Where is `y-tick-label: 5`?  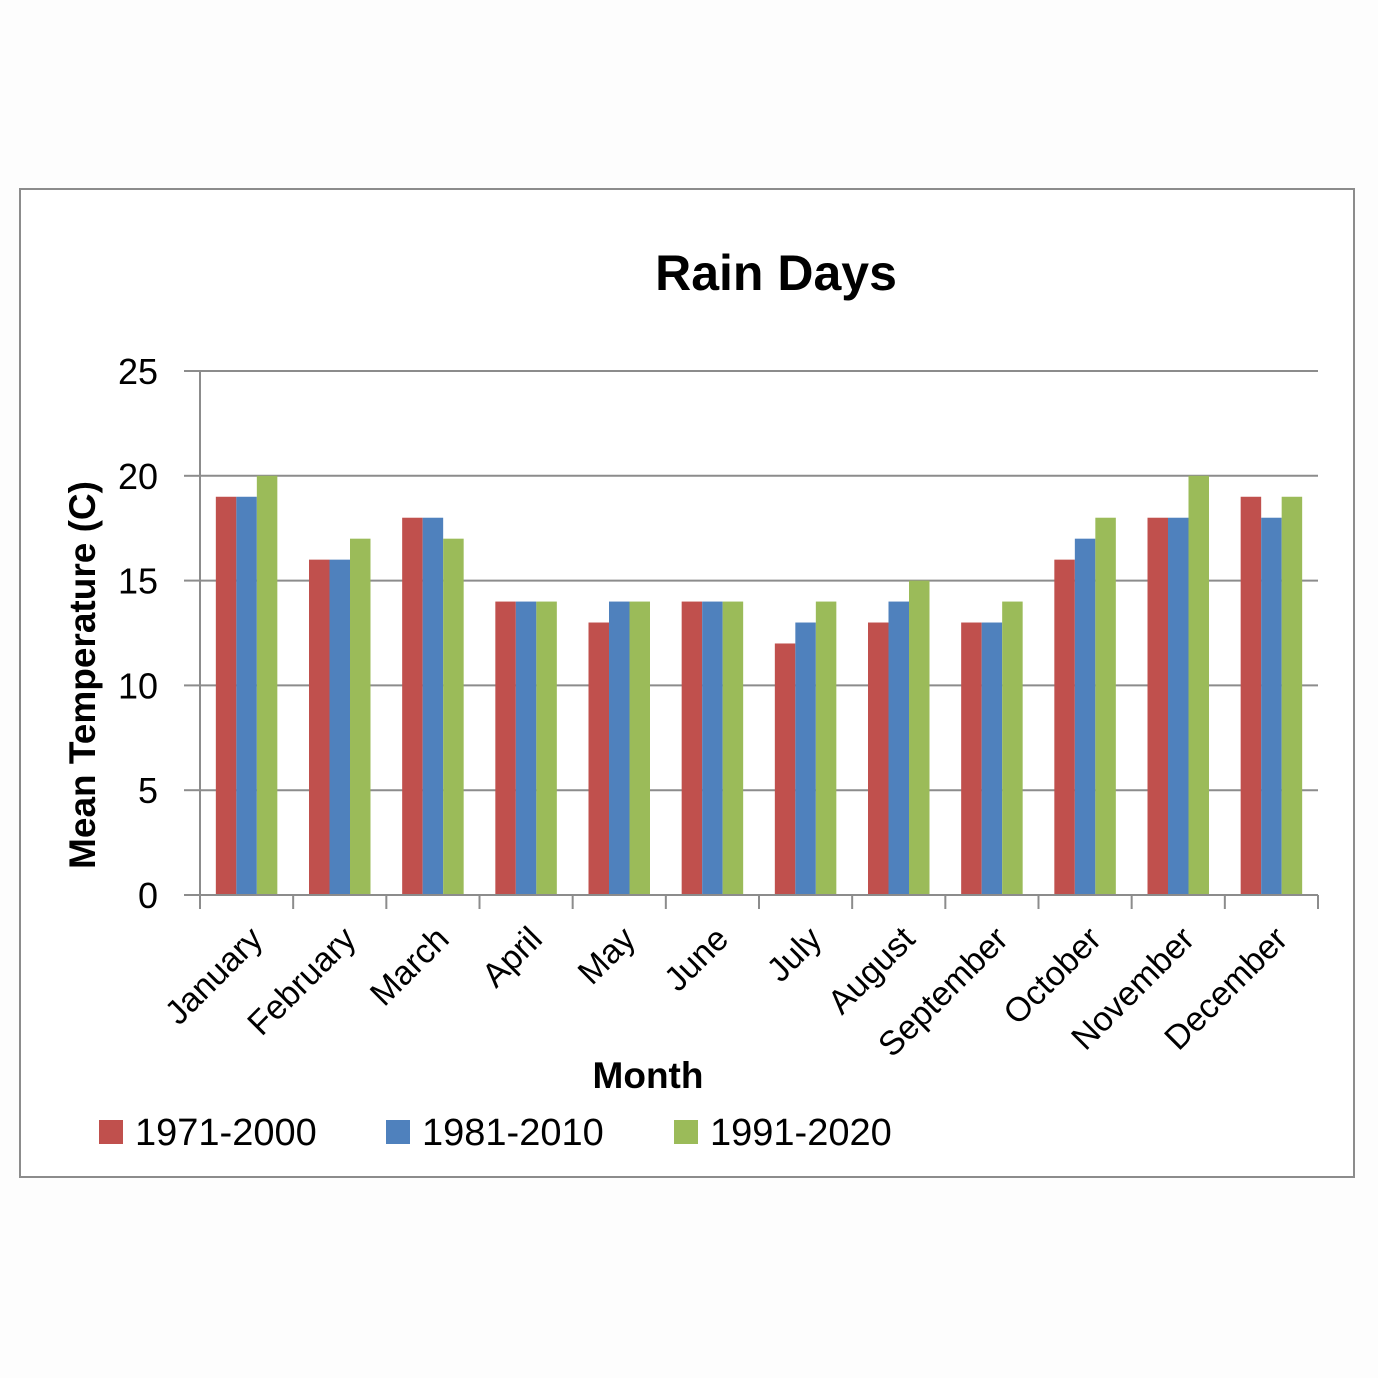
y-tick-label: 5 is located at coordinates (148, 790).